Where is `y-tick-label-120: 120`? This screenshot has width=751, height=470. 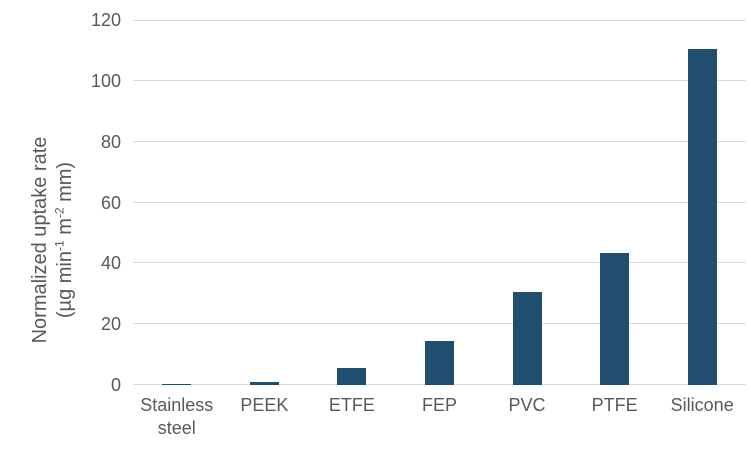 y-tick-label-120: 120 is located at coordinates (105, 20).